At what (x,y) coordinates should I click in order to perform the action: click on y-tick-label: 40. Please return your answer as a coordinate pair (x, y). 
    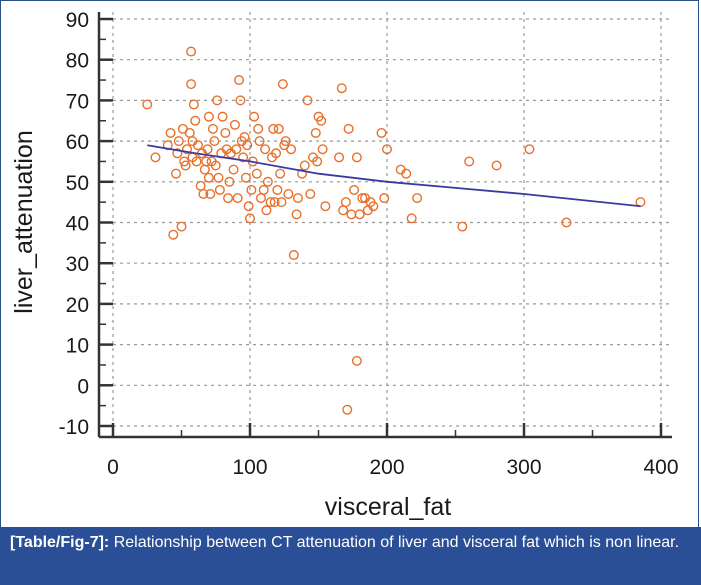
    Looking at the image, I should click on (77, 224).